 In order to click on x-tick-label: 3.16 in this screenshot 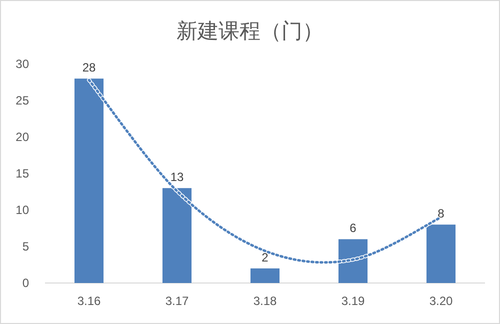, I will do `click(89, 301)`.